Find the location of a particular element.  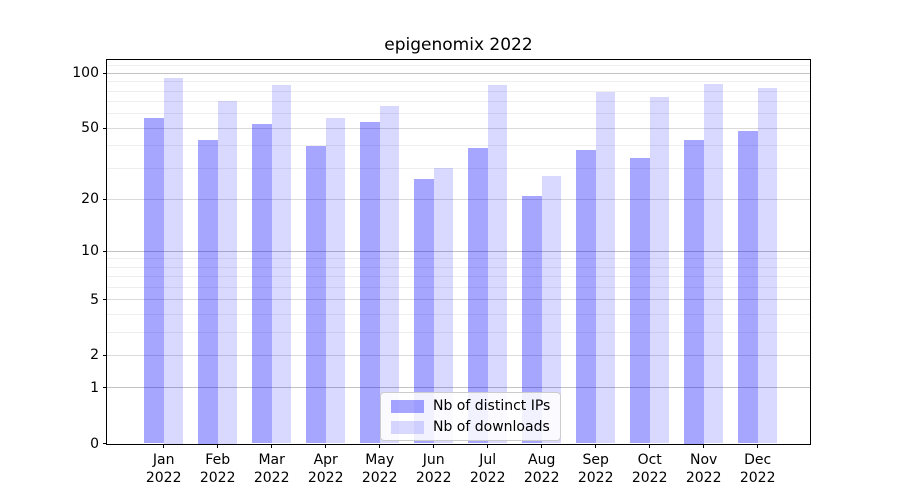

bar-nb-of-distinct-ips-may-2022 is located at coordinates (370, 283).